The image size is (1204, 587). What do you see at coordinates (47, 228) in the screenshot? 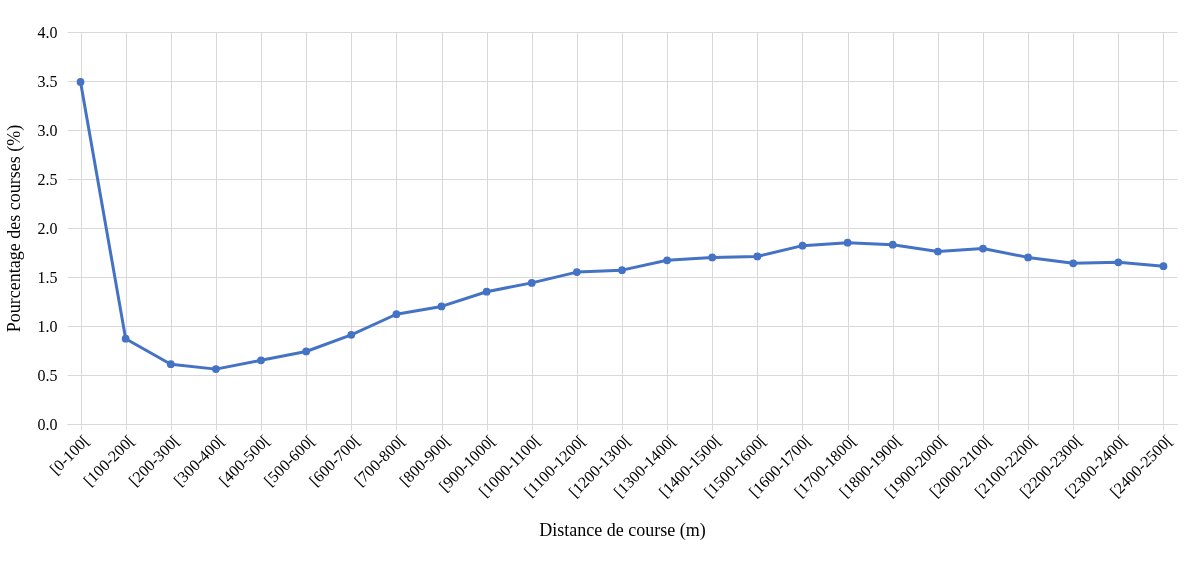
I see `y-tick-label: 2.0` at bounding box center [47, 228].